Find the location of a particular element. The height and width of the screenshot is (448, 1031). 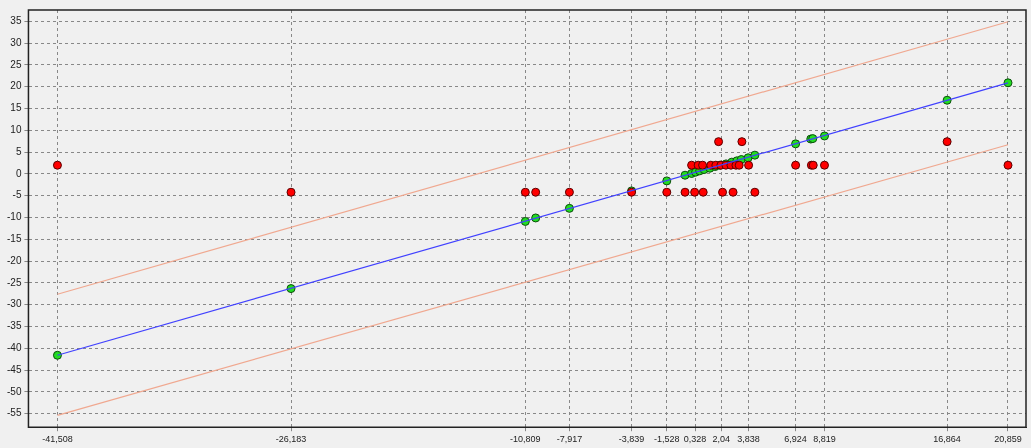

x-tick-label: -7,917 is located at coordinates (569, 439).